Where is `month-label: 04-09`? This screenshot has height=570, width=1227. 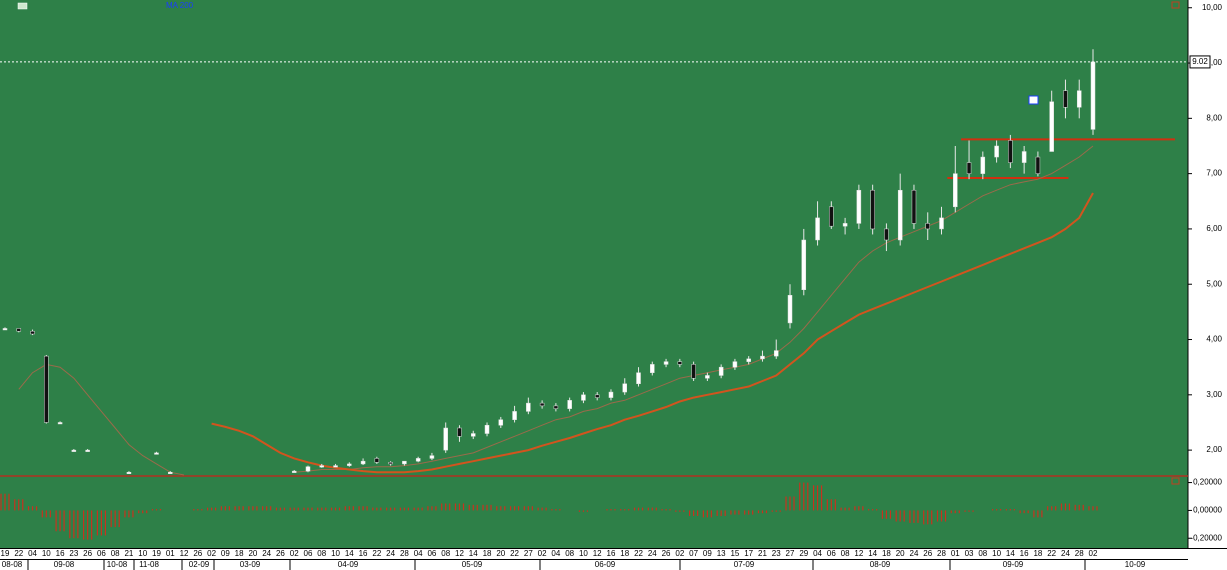 month-label: 04-09 is located at coordinates (348, 564).